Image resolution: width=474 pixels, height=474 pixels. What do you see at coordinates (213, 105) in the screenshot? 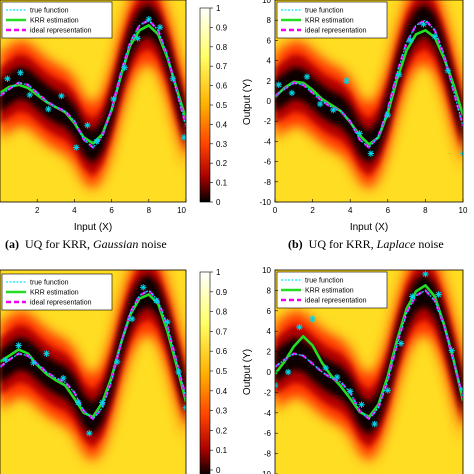
I see `colorbar-top: 1 0.9 0.8 0.7 0.6 0.5 0.4 0.3 0.2 0.1 0` at bounding box center [213, 105].